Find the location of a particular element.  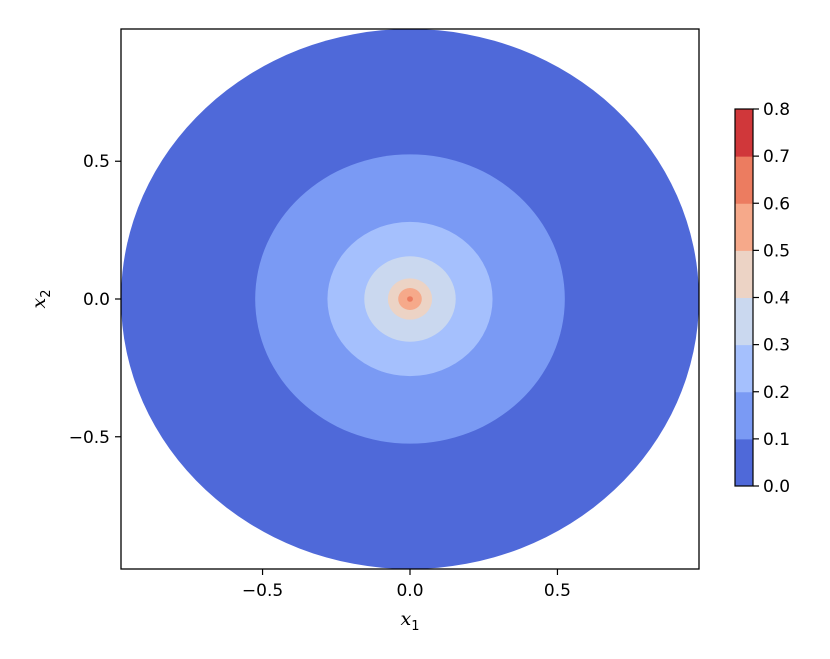

colorbar-tick-label: 0.6 is located at coordinates (776, 204).